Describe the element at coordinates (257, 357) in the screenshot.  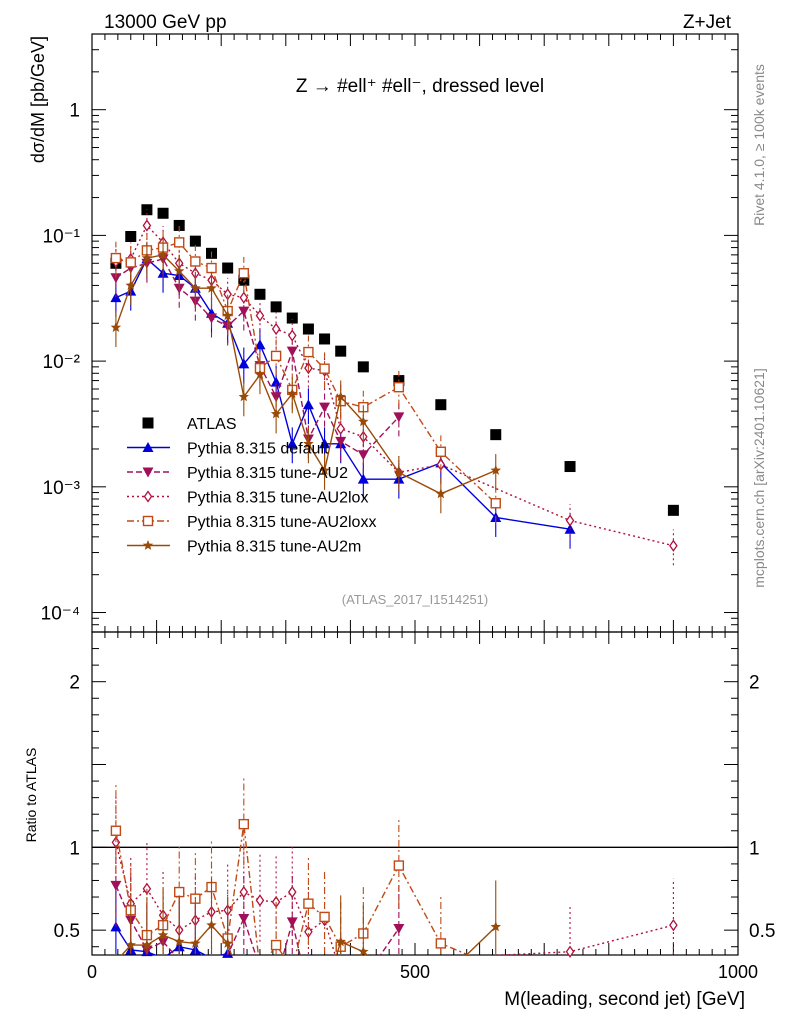
I see `series-line` at that location.